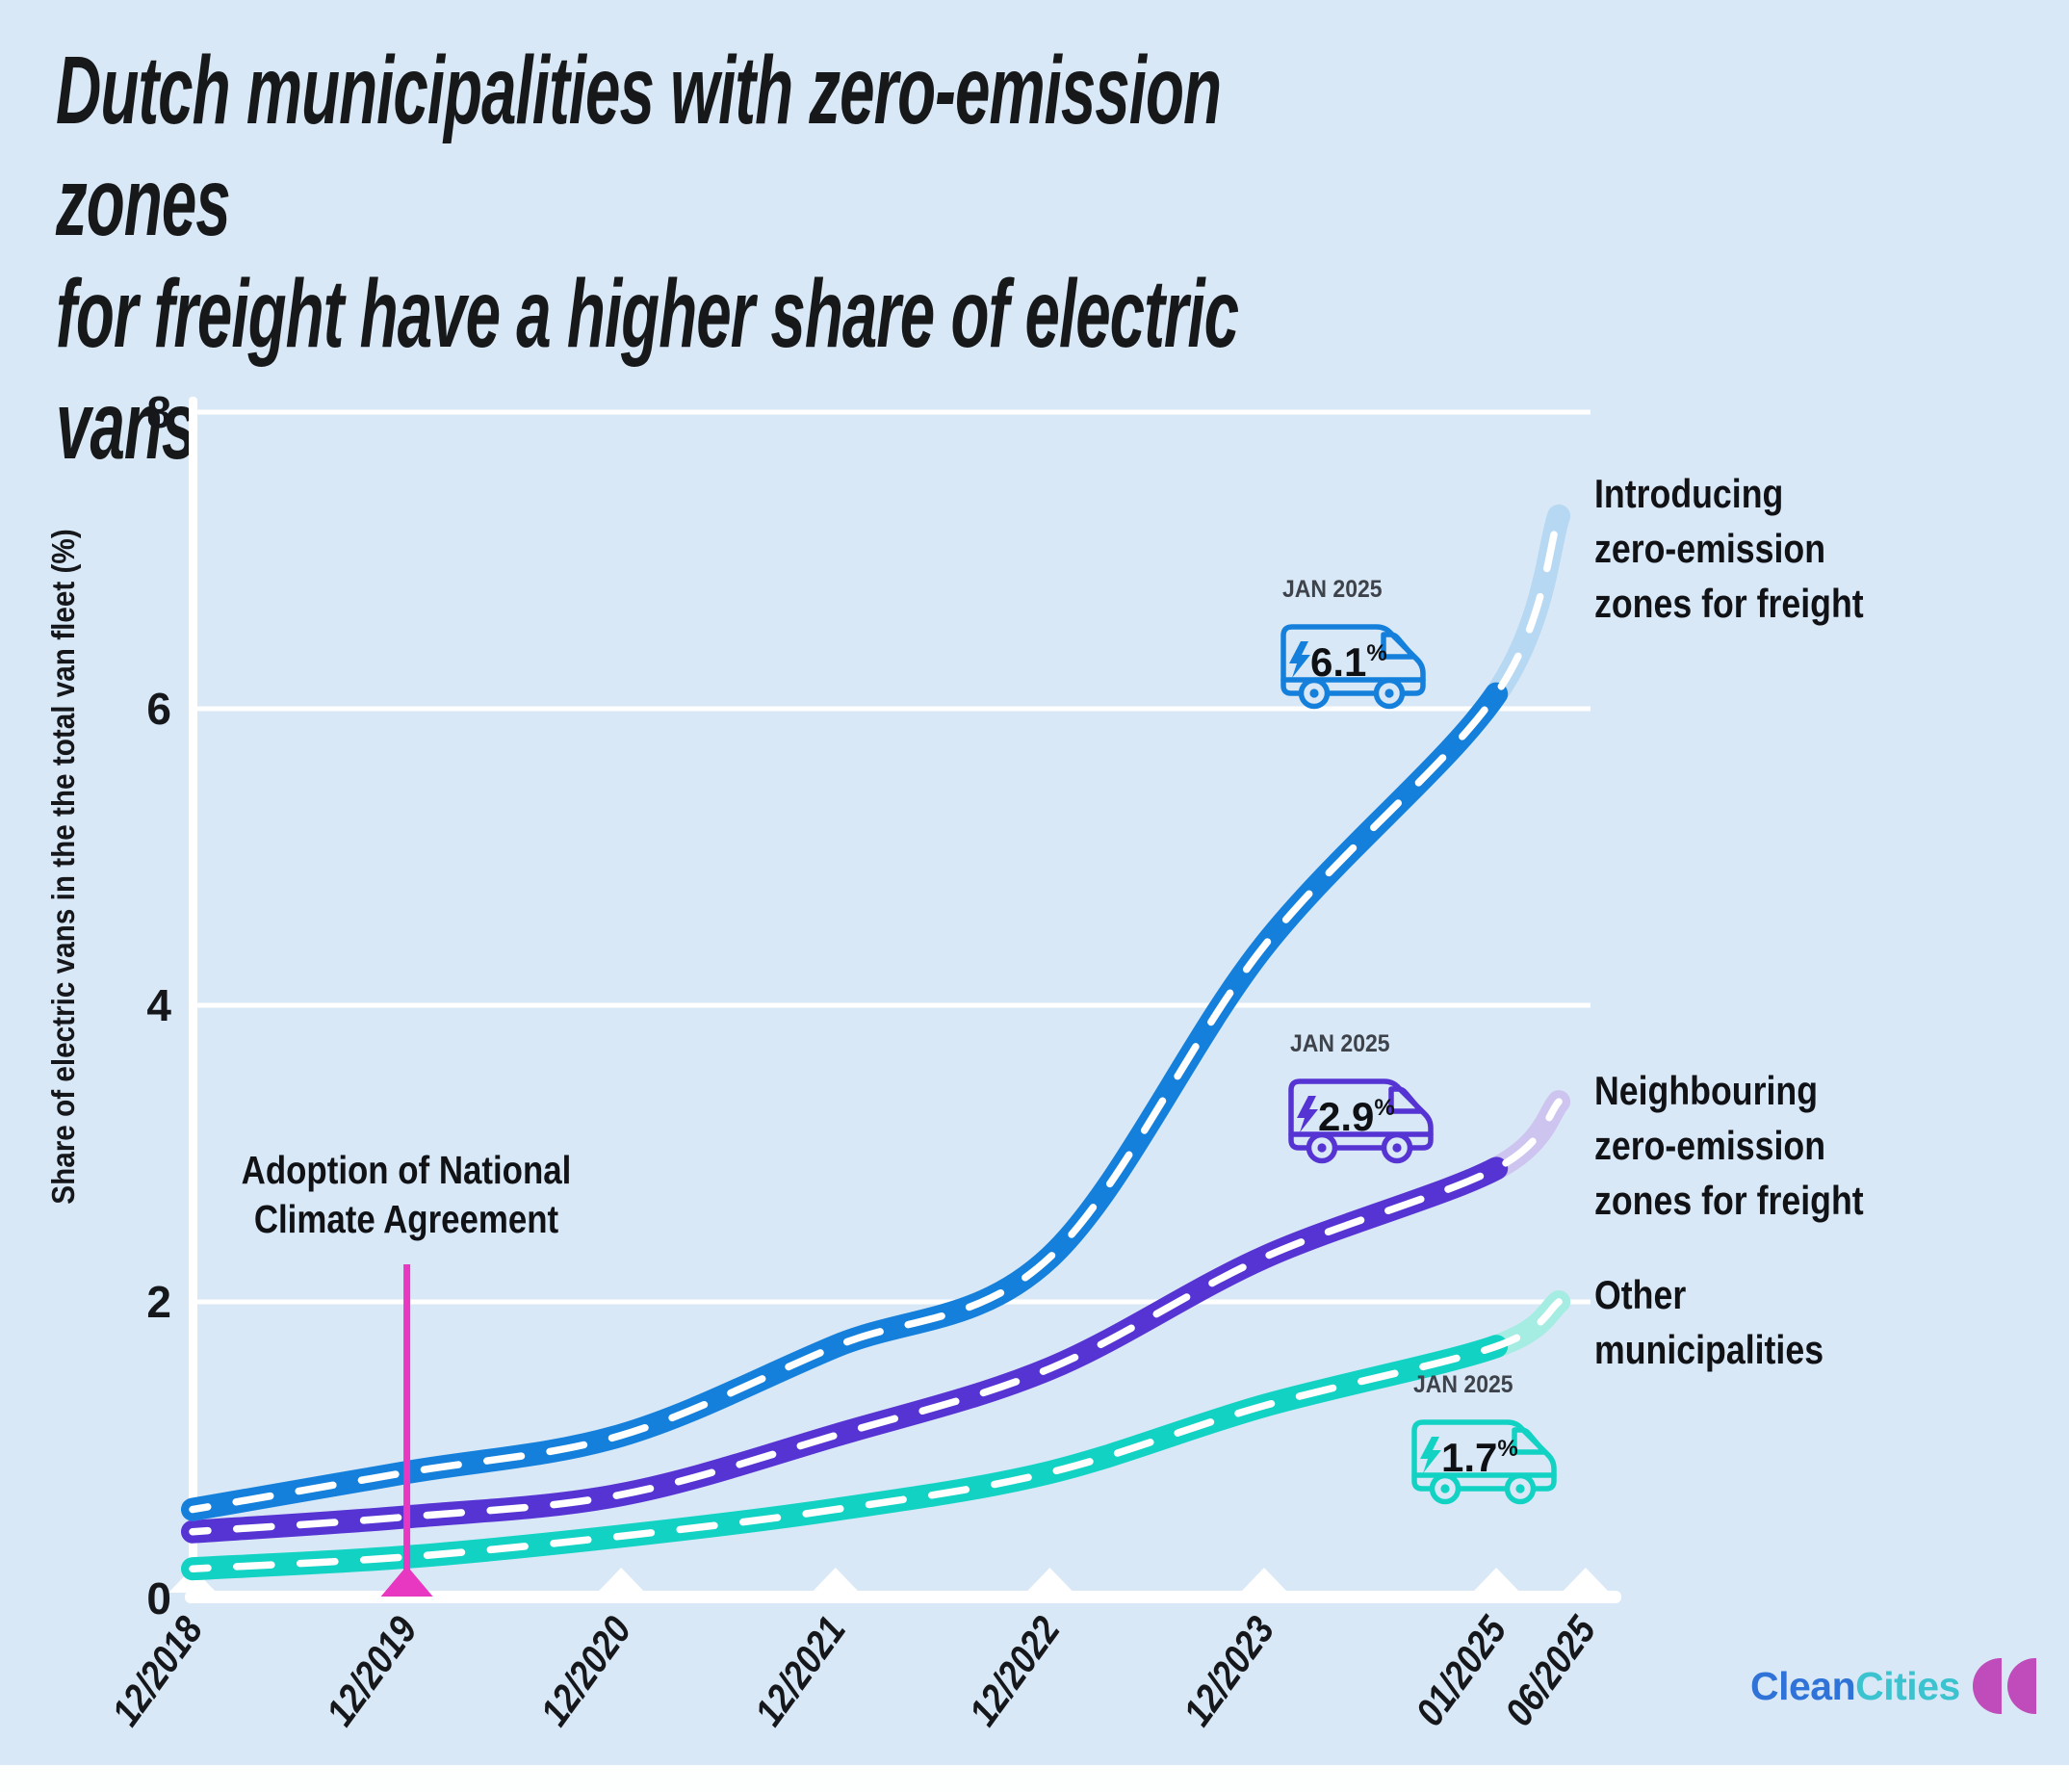  What do you see at coordinates (159, 709) in the screenshot?
I see `y-tick-label-6: 6` at bounding box center [159, 709].